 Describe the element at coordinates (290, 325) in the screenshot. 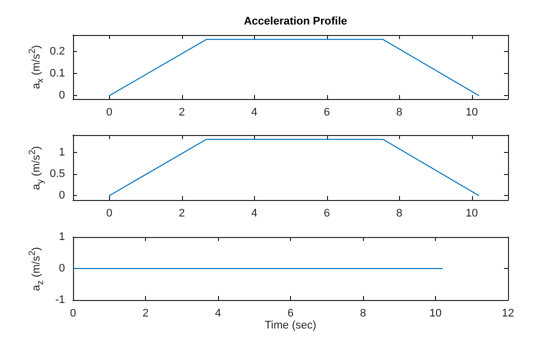

I see `x-axis-title: Time (sec)` at that location.